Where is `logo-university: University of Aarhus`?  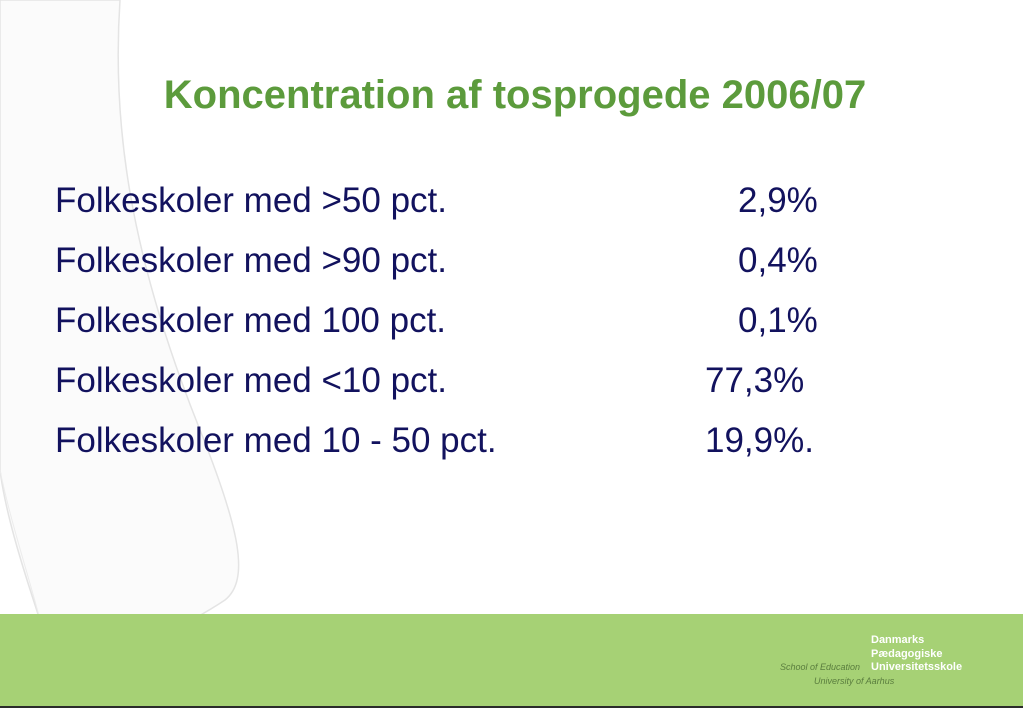
logo-university: University of Aarhus is located at coordinates (854, 681).